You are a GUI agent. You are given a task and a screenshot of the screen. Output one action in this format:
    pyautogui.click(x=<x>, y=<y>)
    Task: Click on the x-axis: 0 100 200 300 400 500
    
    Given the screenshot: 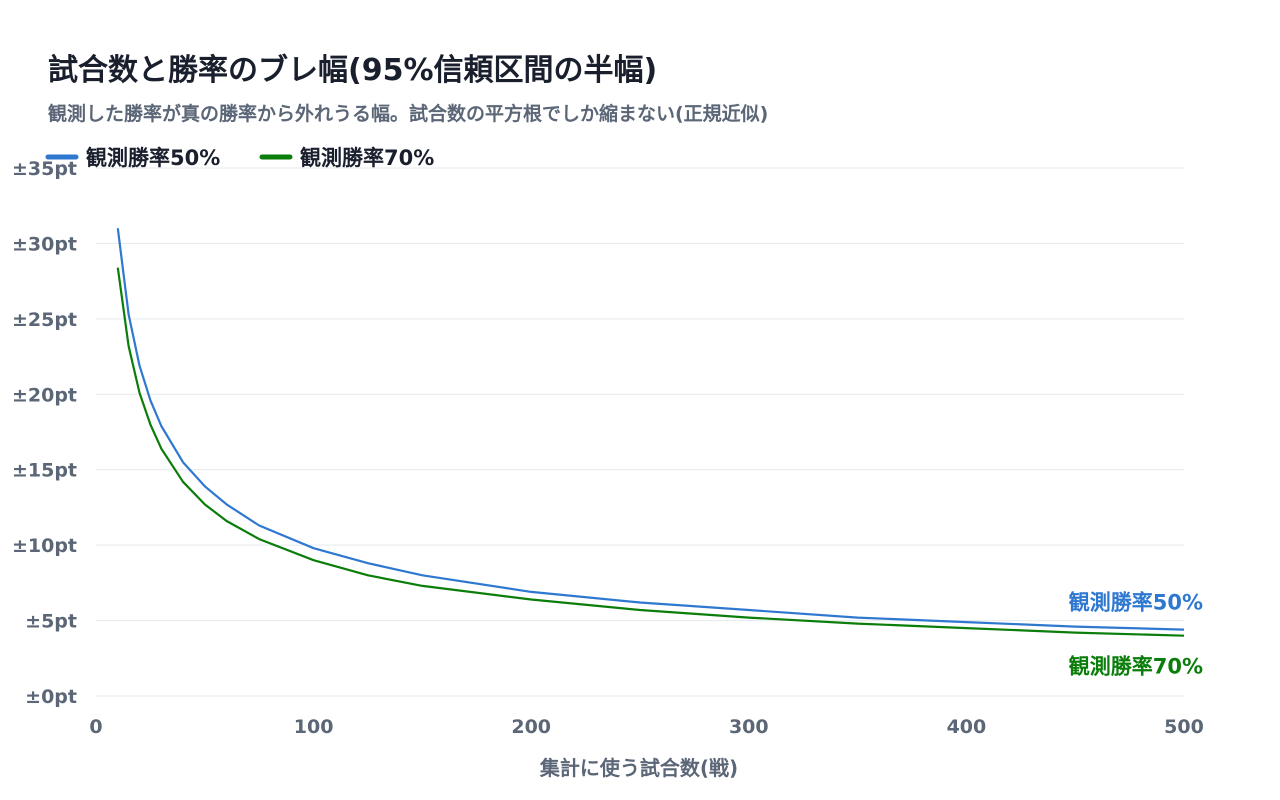 What is the action you would take?
    pyautogui.click(x=646, y=727)
    